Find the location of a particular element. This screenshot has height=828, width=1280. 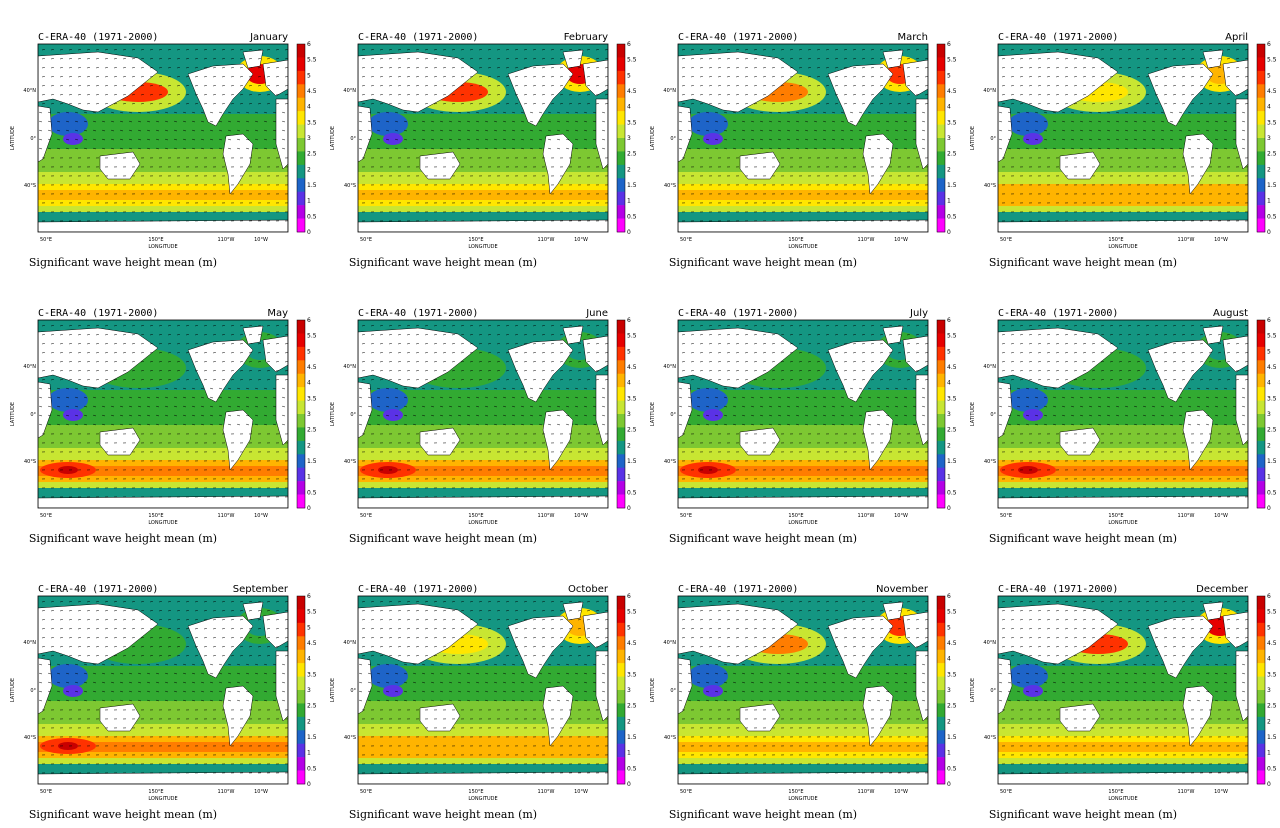

wave-height-field is located at coordinates (1123, 690).